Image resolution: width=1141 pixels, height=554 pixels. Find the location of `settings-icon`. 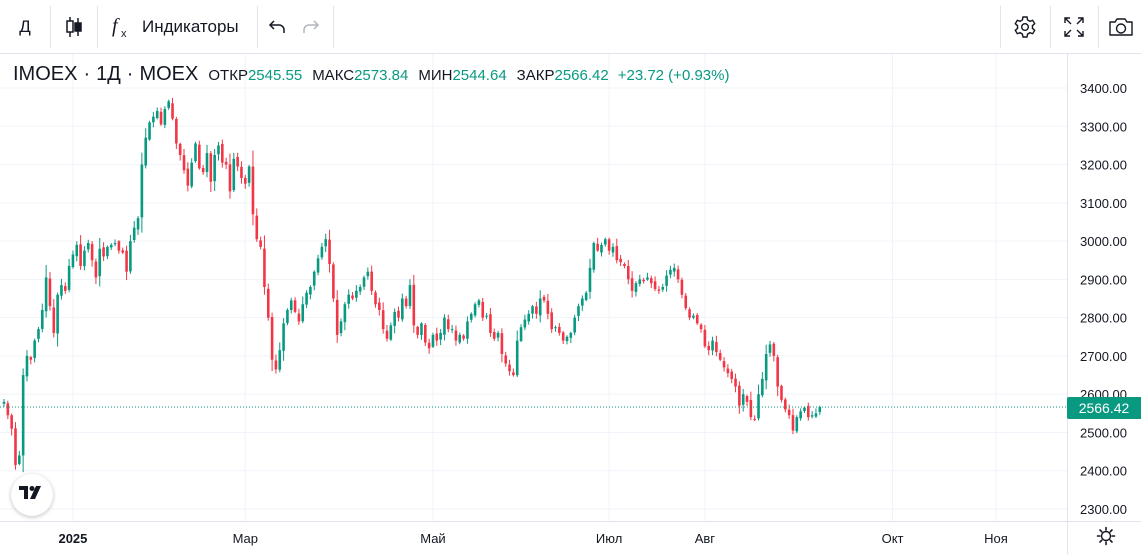

settings-icon is located at coordinates (1025, 27).